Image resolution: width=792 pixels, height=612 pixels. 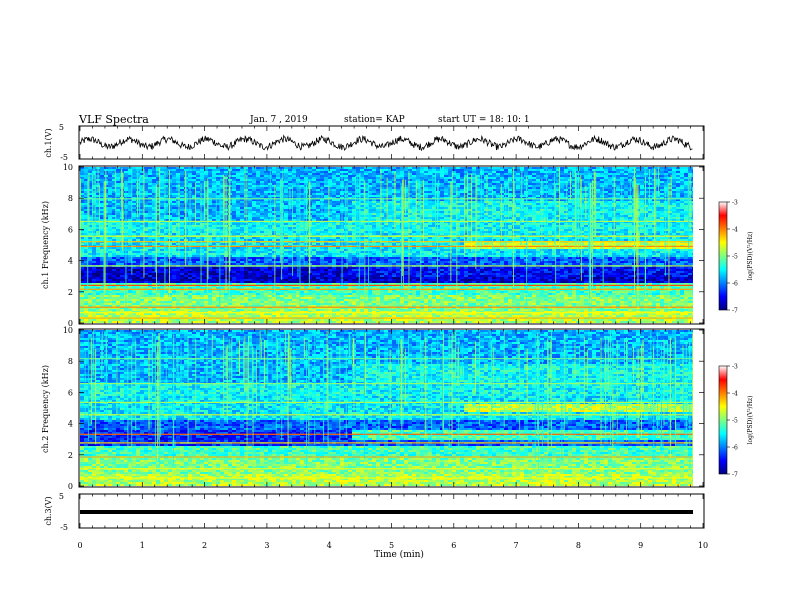 I want to click on ch1-waveform-line, so click(x=386, y=143).